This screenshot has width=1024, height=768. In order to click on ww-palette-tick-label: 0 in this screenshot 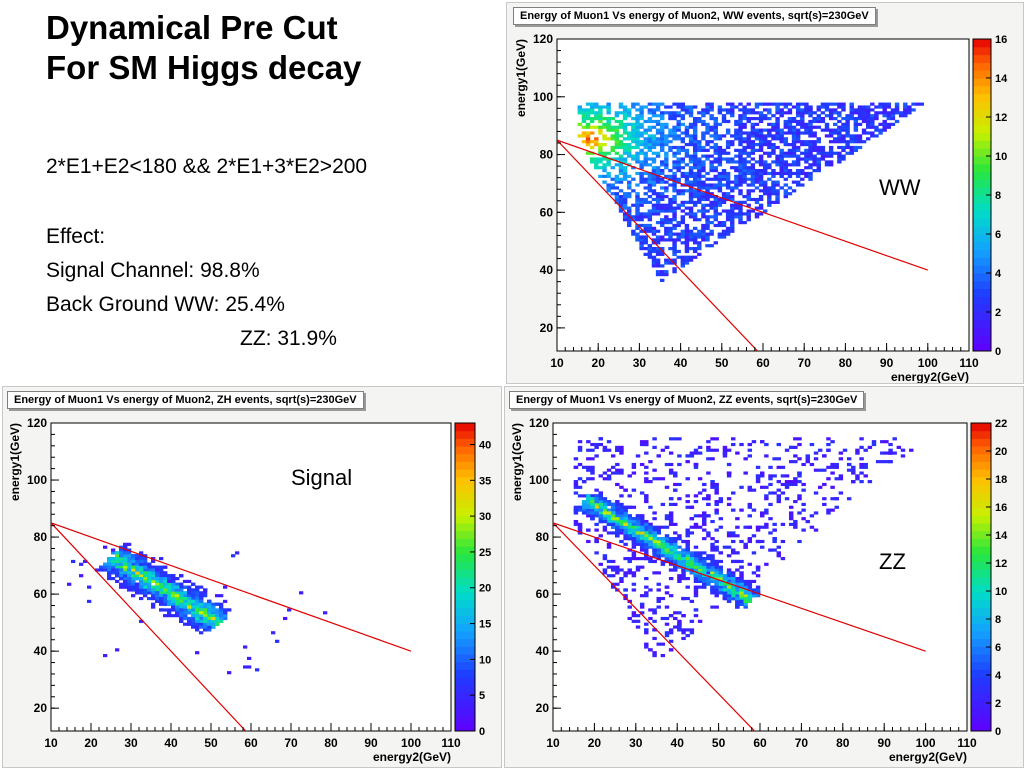, I will do `click(998, 352)`.